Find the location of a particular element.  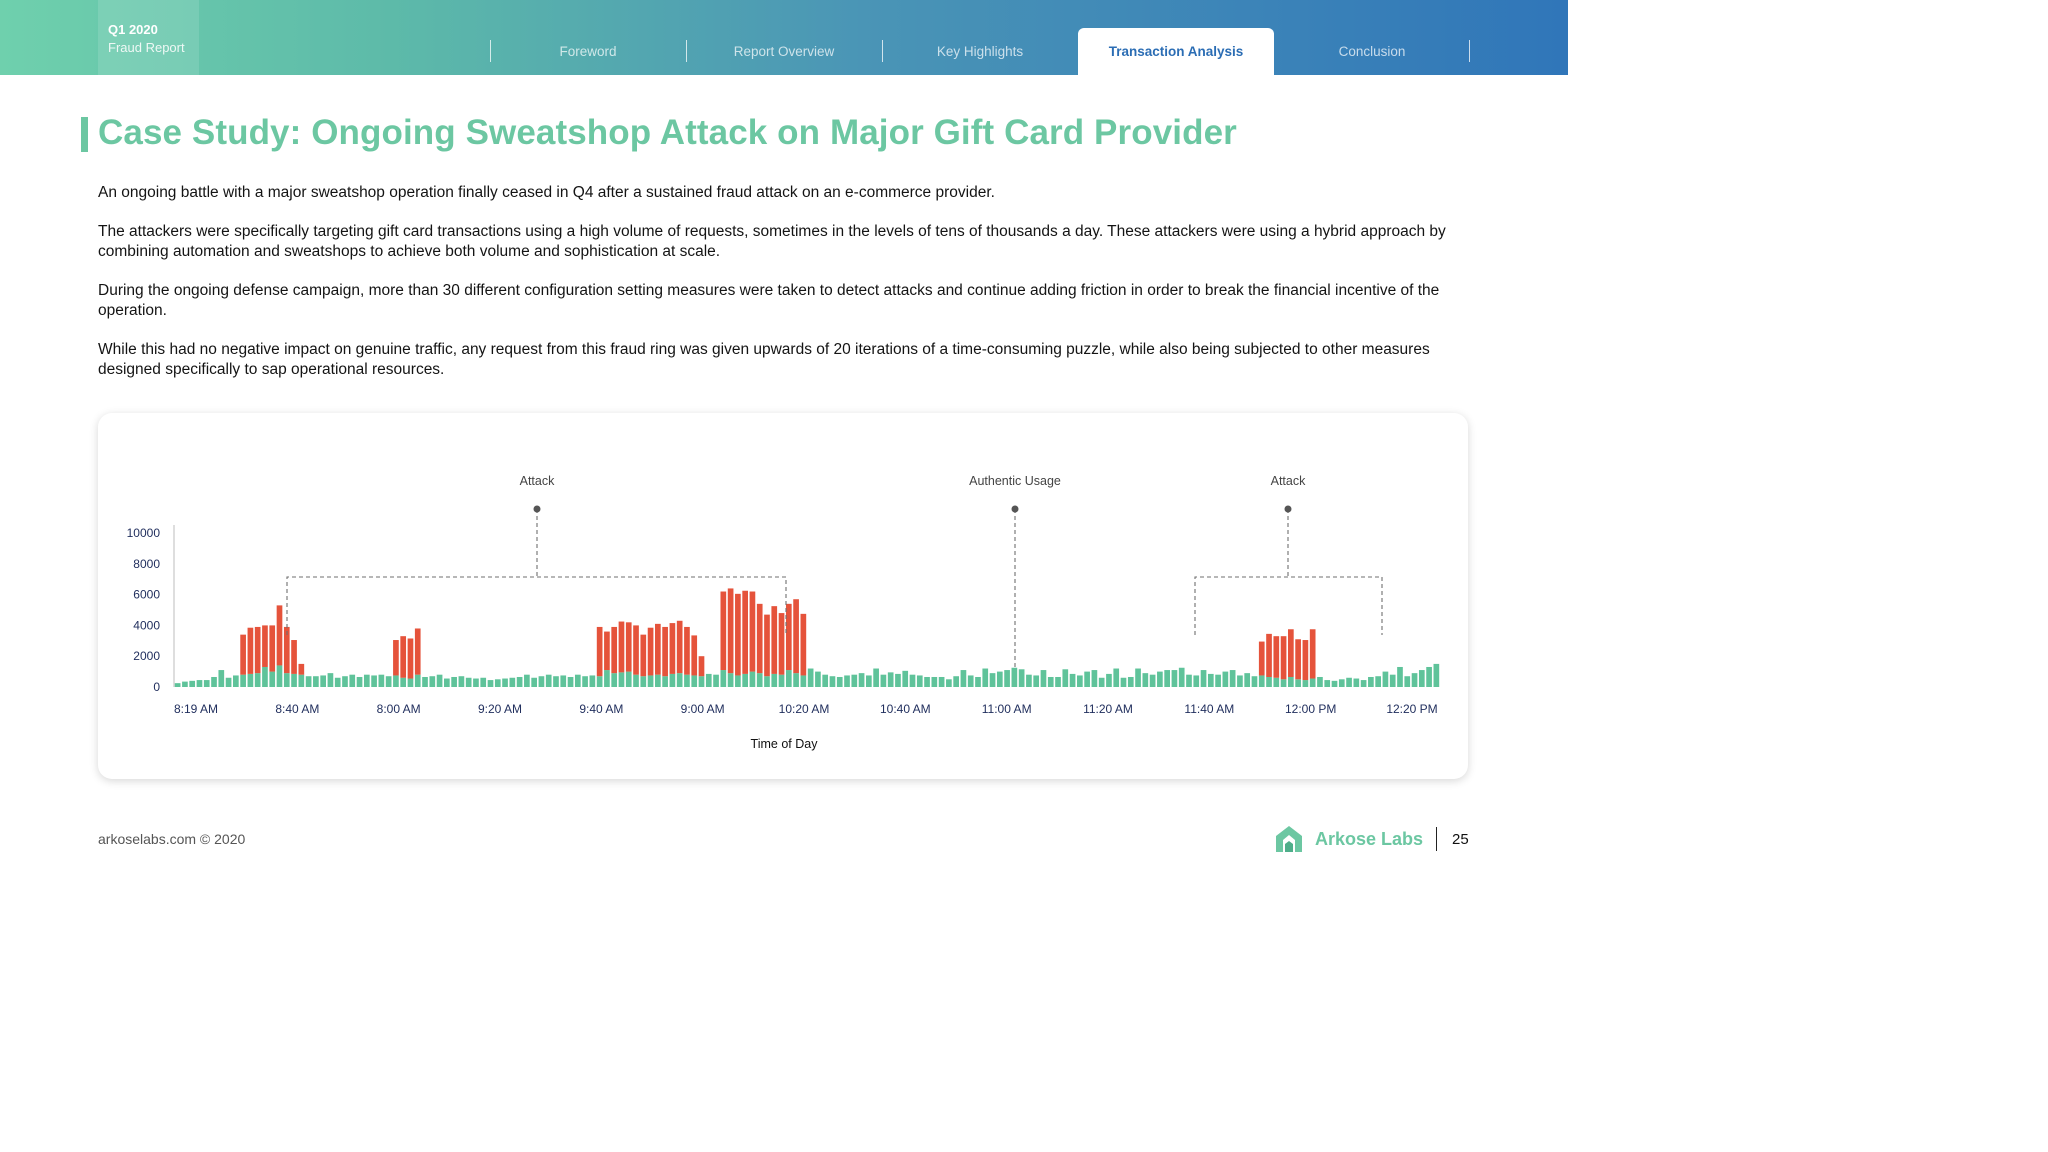

x-tick-label: 12:20 PM is located at coordinates (1411, 709).